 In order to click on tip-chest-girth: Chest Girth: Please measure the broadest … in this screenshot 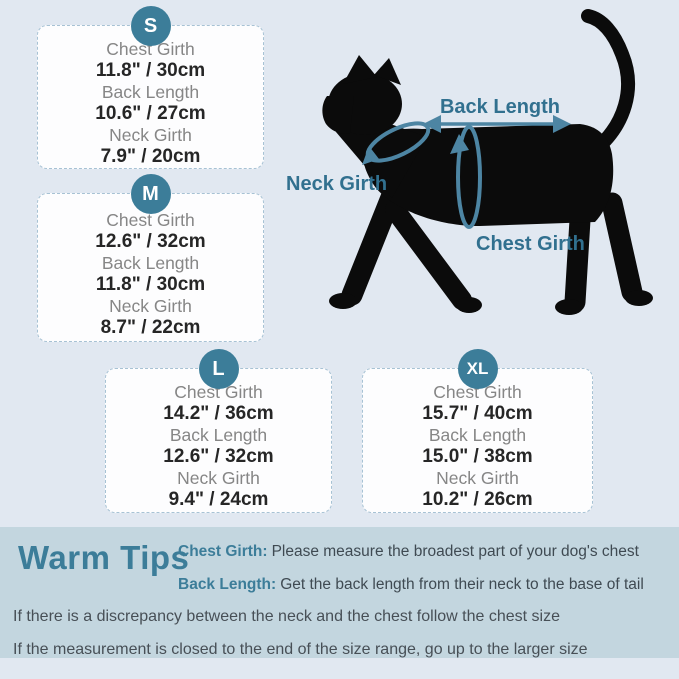, I will do `click(408, 552)`.